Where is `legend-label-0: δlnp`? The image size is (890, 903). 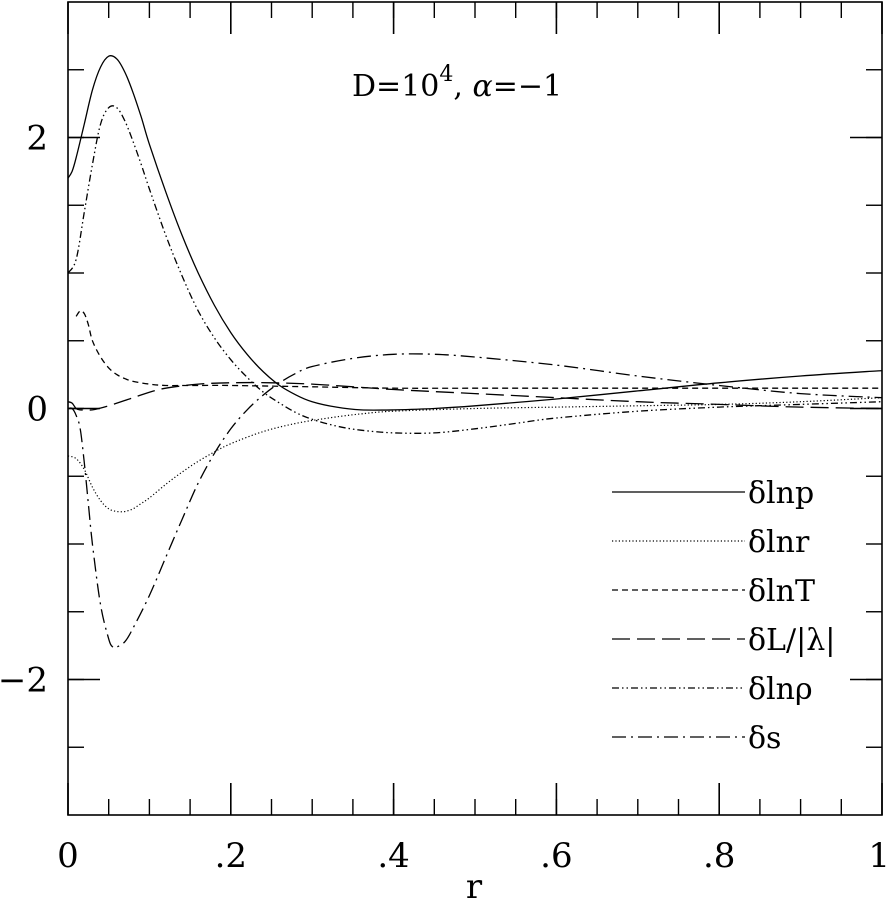 legend-label-0: δlnp is located at coordinates (781, 493).